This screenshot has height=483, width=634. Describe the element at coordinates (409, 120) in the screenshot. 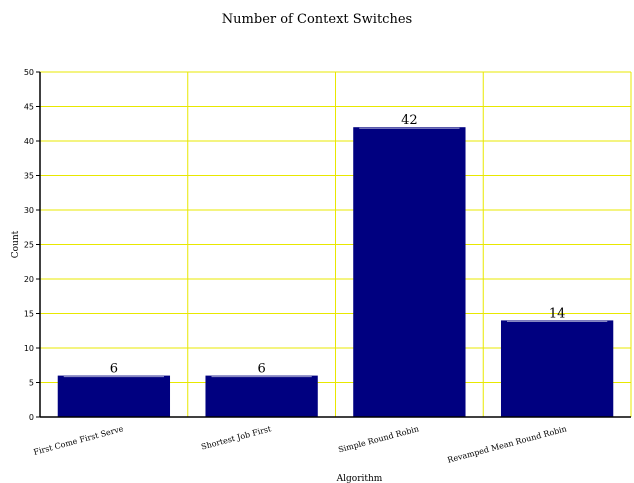

I see `data-label: 42` at that location.